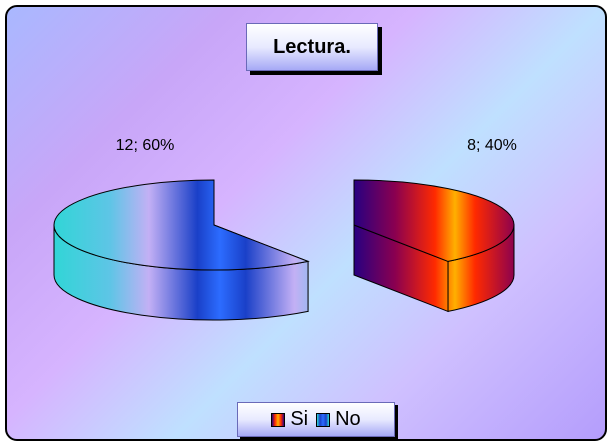 The height and width of the screenshot is (445, 611). What do you see at coordinates (181, 225) in the screenshot?
I see `slice-no` at bounding box center [181, 225].